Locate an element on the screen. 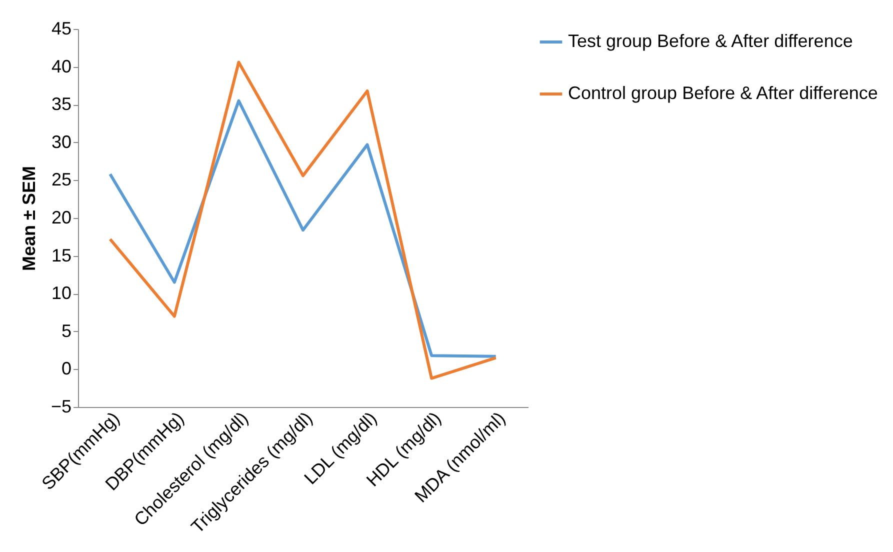 The width and height of the screenshot is (893, 552). y-tick-label: 30 is located at coordinates (61, 142).